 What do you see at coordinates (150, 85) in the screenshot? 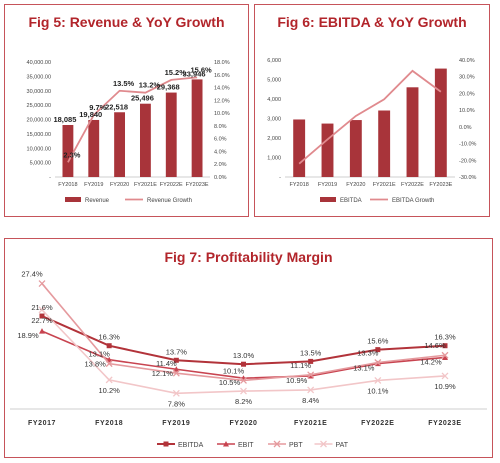
I see `fig5-growth-label: 13.2%` at bounding box center [150, 85].